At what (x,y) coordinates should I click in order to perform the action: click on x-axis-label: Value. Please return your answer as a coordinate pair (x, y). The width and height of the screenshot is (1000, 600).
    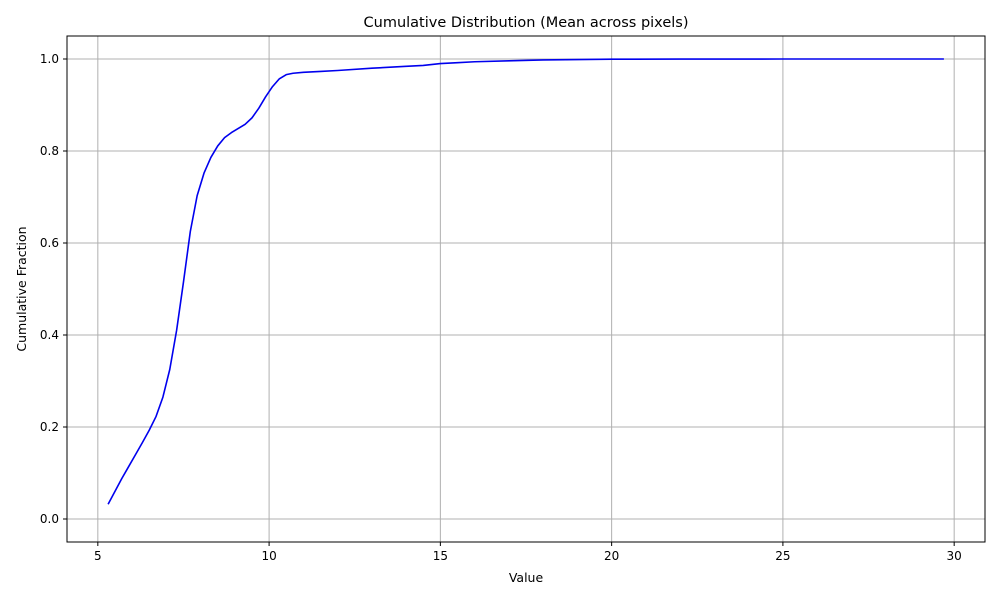
    Looking at the image, I should click on (526, 577).